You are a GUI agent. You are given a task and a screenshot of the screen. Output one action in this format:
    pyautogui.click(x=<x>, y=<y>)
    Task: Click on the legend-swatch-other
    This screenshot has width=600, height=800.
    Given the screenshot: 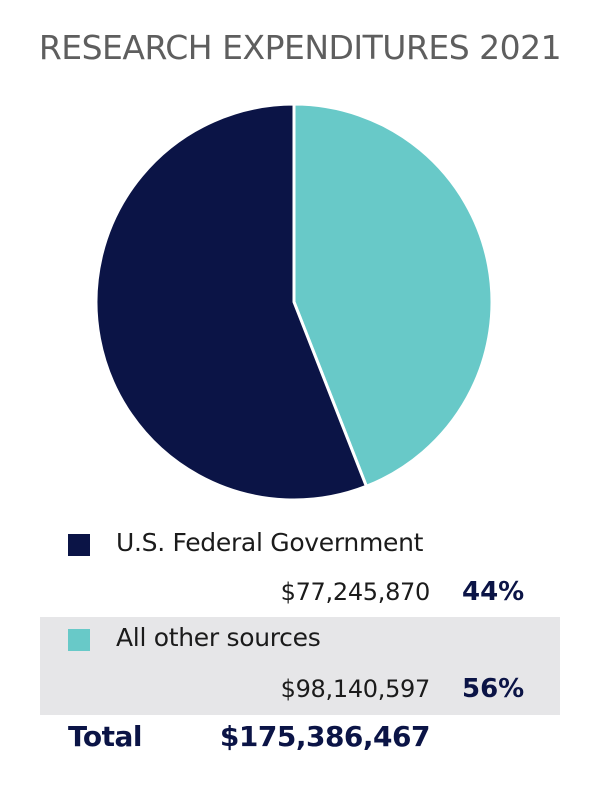 What is the action you would take?
    pyautogui.click(x=79, y=640)
    